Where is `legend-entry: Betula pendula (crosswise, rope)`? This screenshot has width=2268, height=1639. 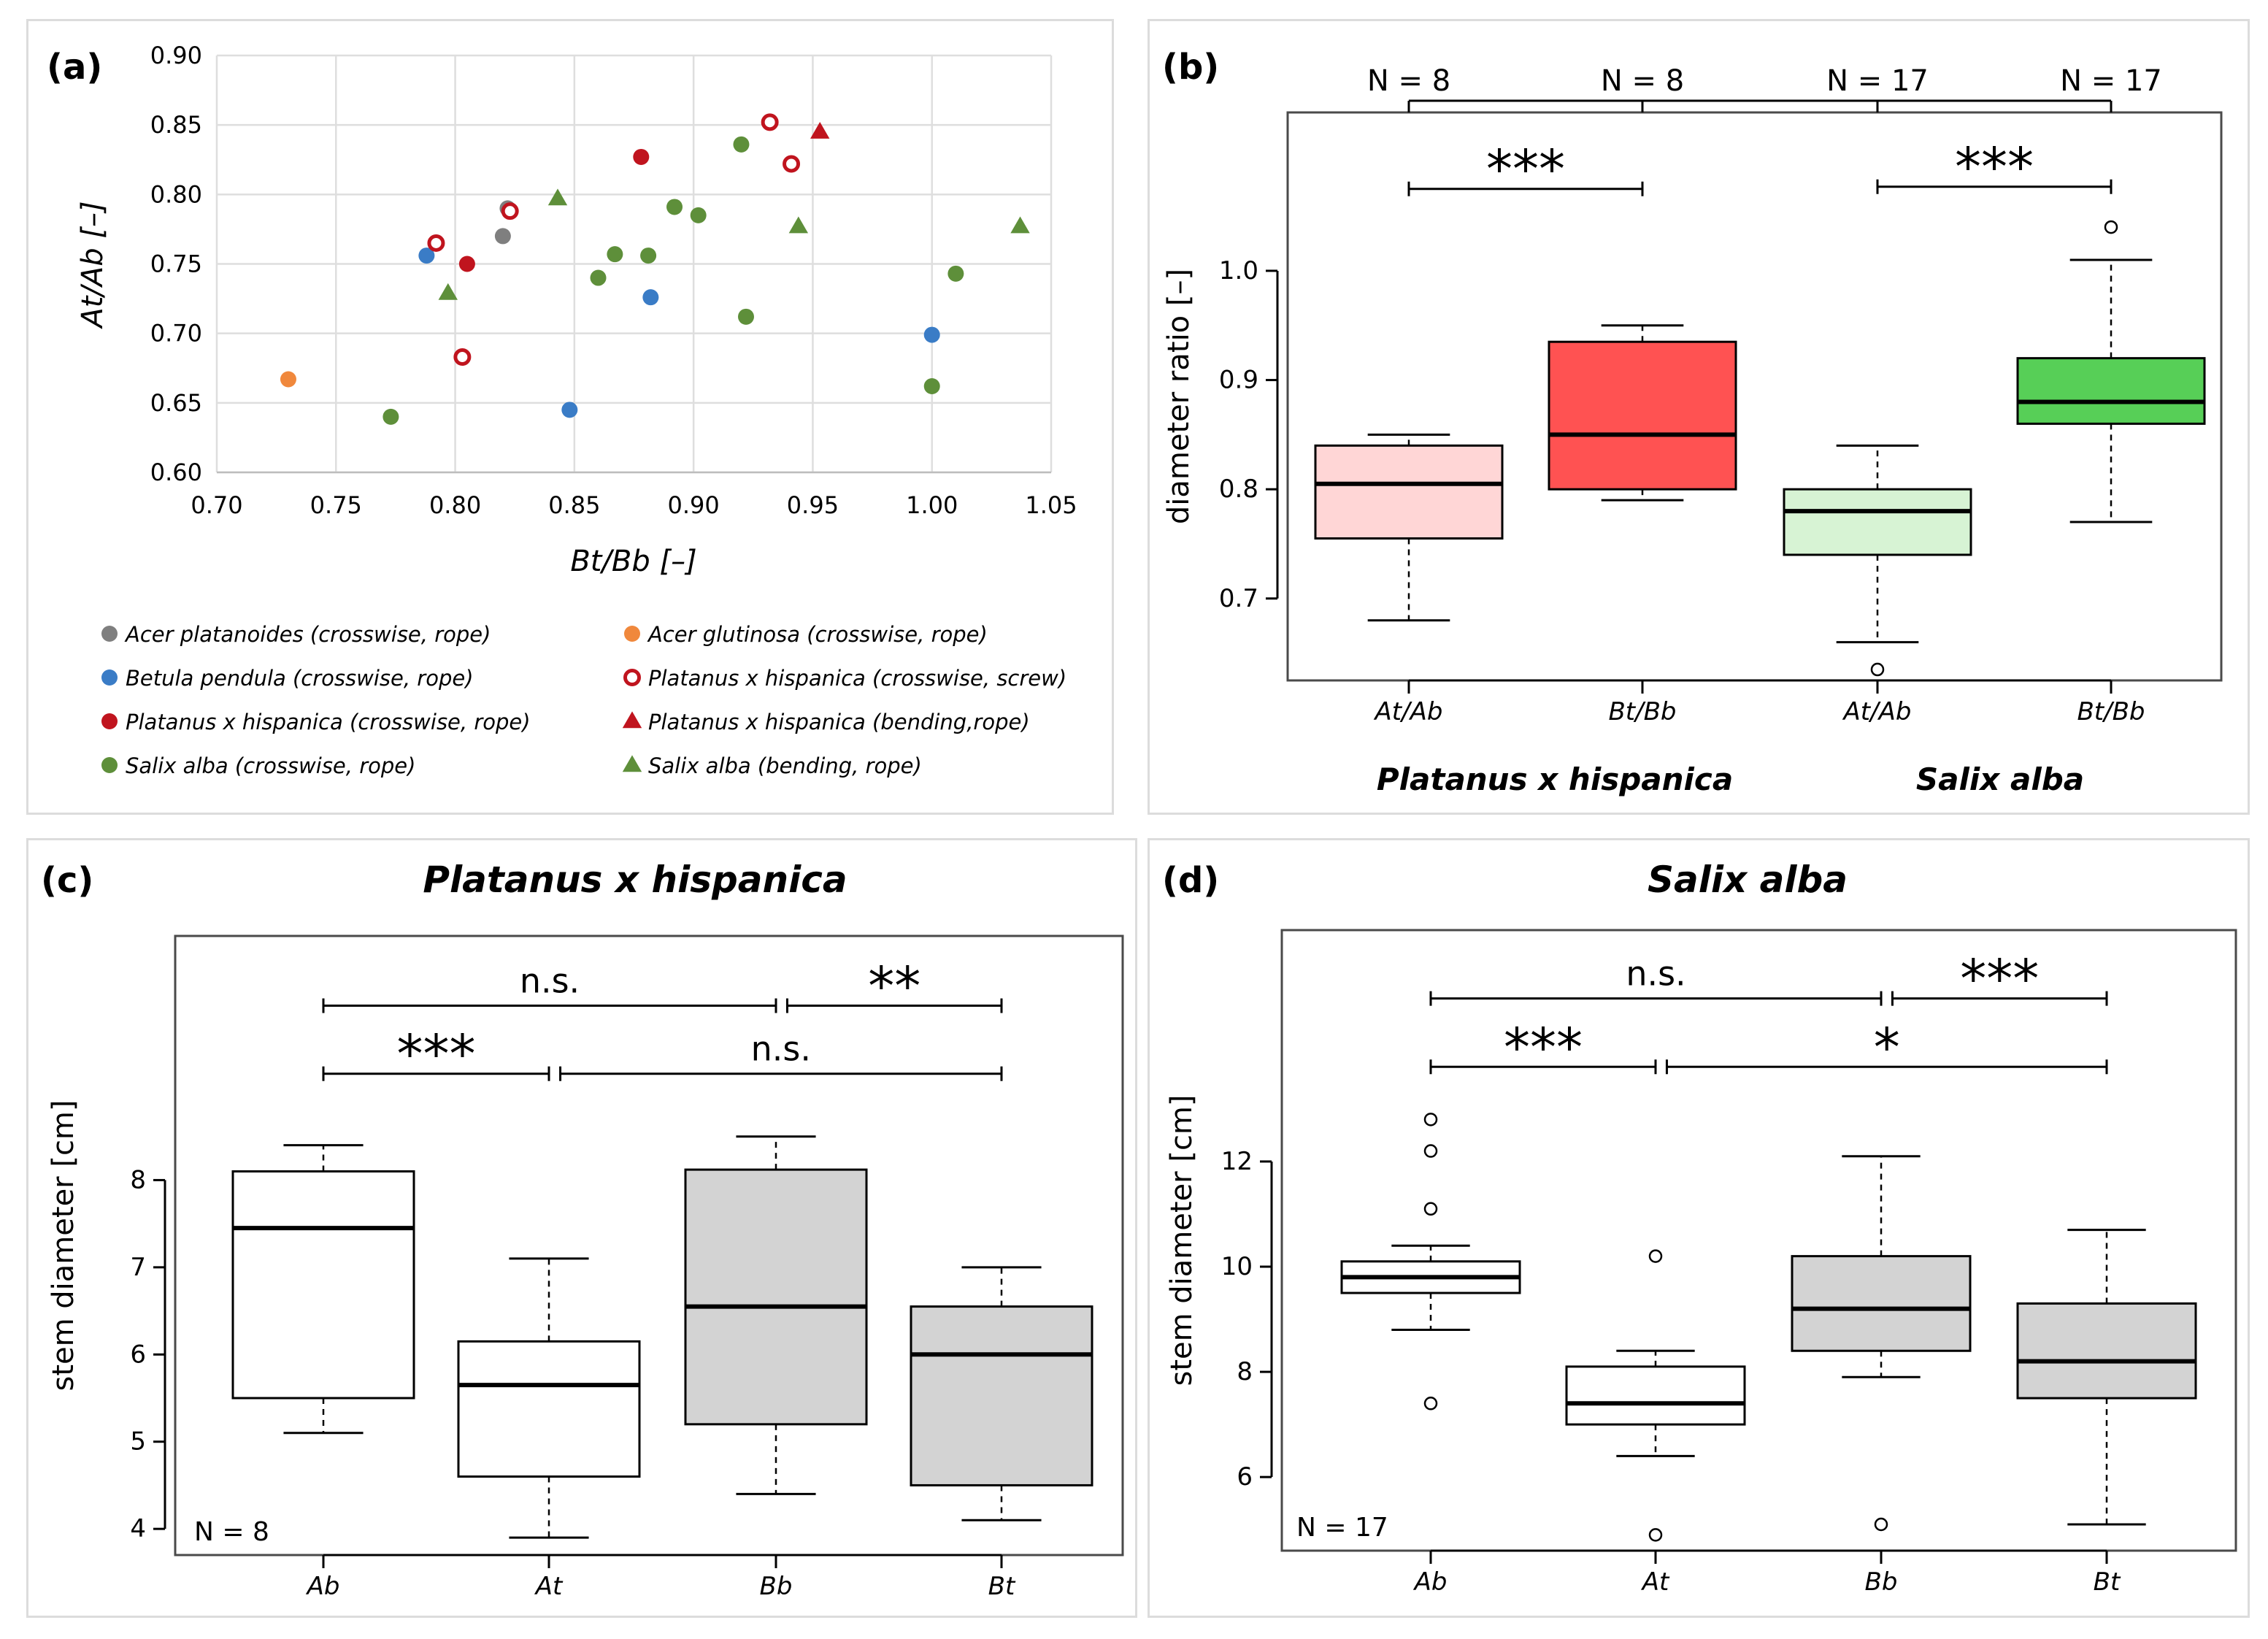 legend-entry: Betula pendula (crosswise, rope) is located at coordinates (300, 678).